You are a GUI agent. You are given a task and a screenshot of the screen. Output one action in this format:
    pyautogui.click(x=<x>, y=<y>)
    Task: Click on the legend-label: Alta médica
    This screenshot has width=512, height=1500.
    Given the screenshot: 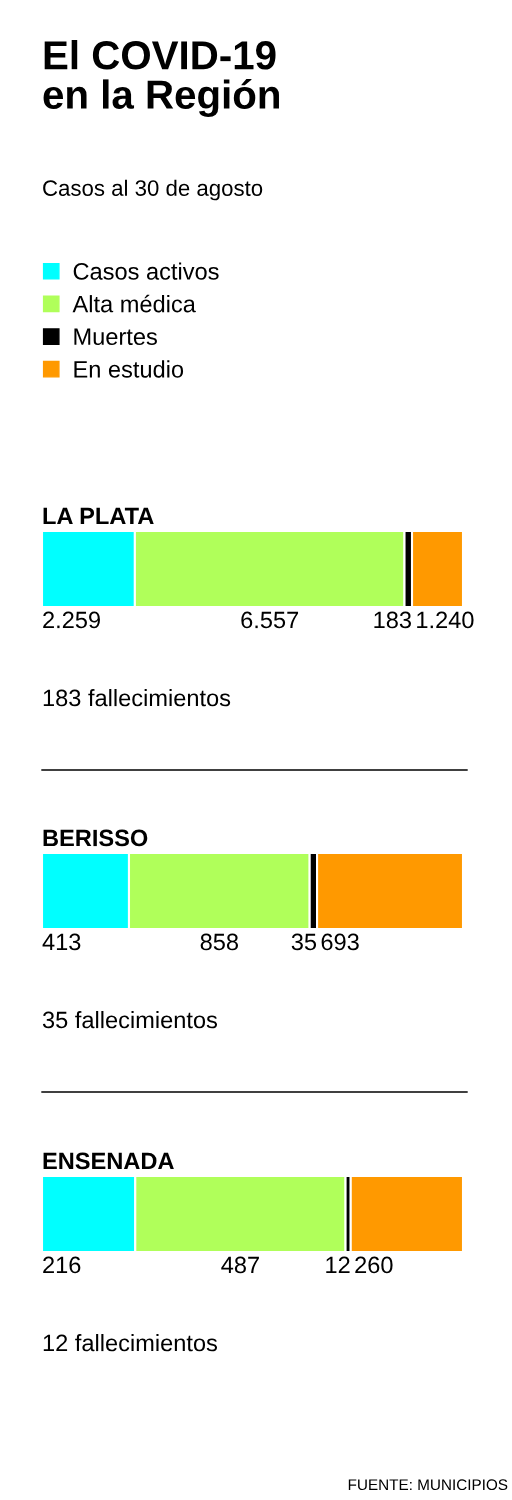 What is the action you would take?
    pyautogui.click(x=134, y=303)
    